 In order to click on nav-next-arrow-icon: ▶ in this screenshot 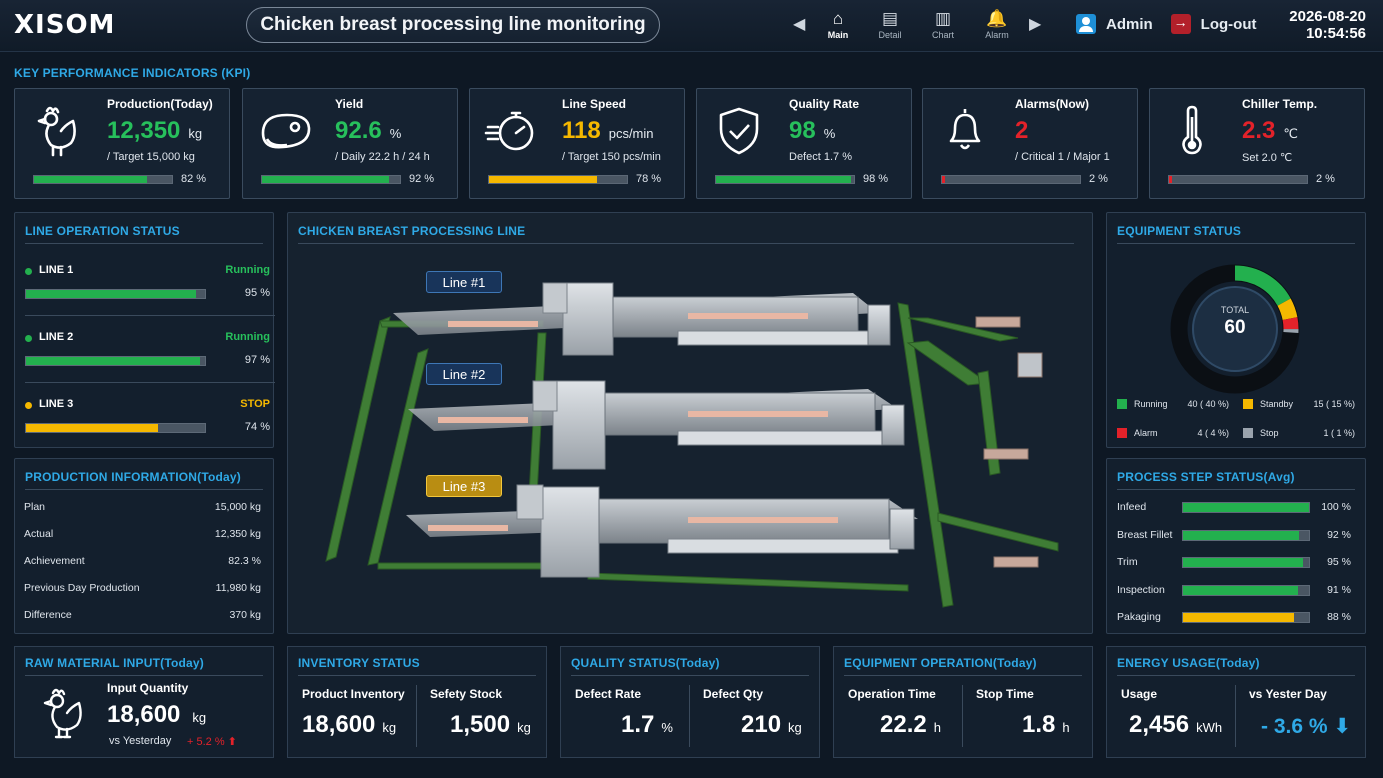, I will do `click(1035, 24)`.